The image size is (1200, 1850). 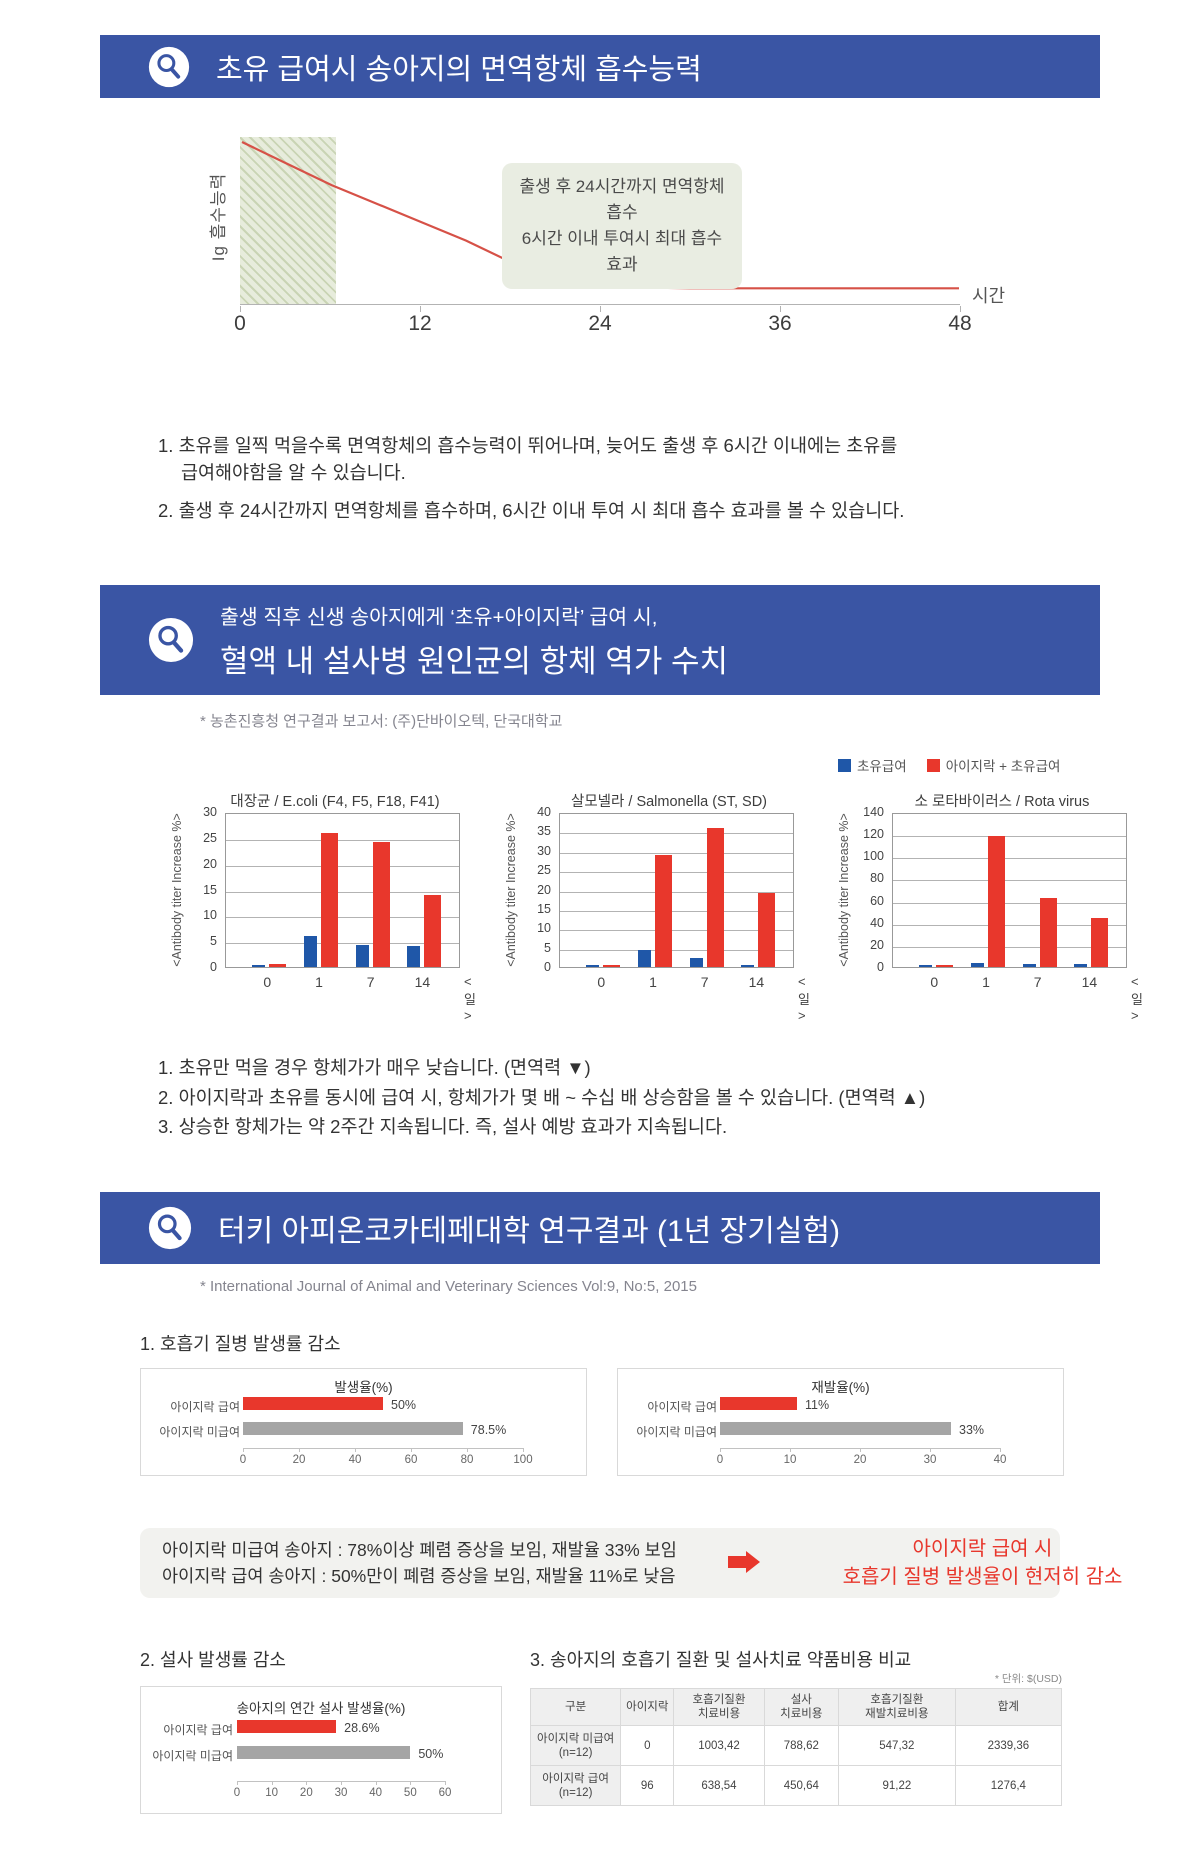 What do you see at coordinates (547, 947) in the screenshot?
I see `y-tick-label: 5` at bounding box center [547, 947].